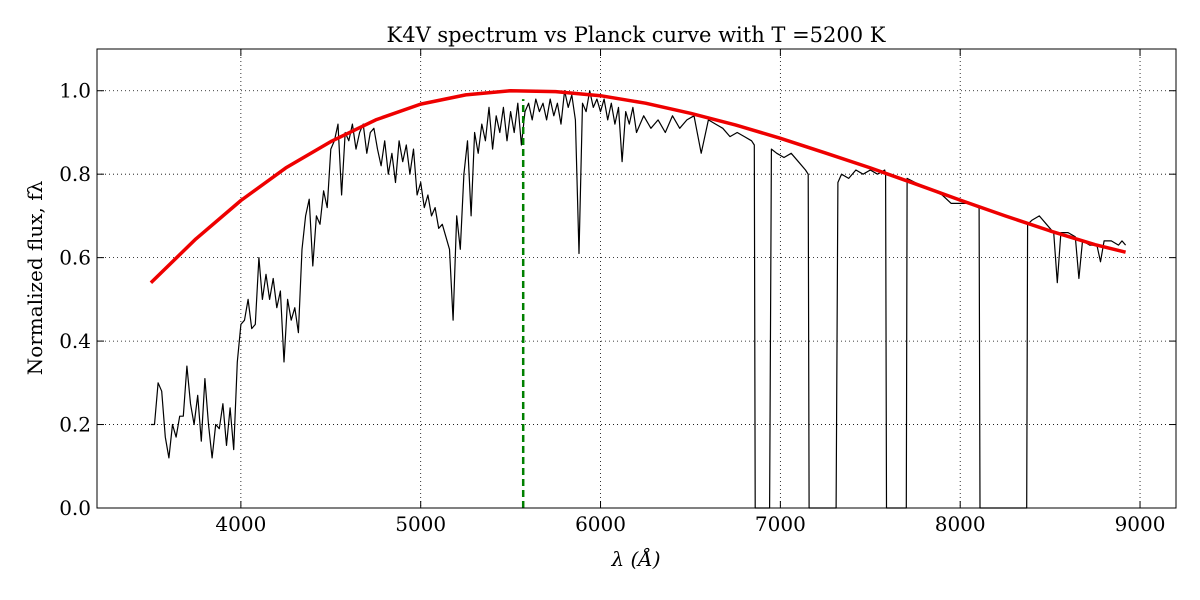 Image resolution: width=1200 pixels, height=600 pixels. I want to click on y-axis-label: Normalized flux, fλ, so click(35, 277).